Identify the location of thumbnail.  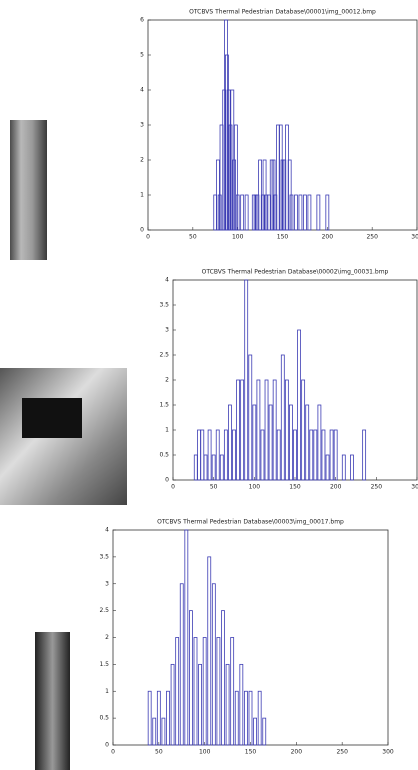
(52, 701).